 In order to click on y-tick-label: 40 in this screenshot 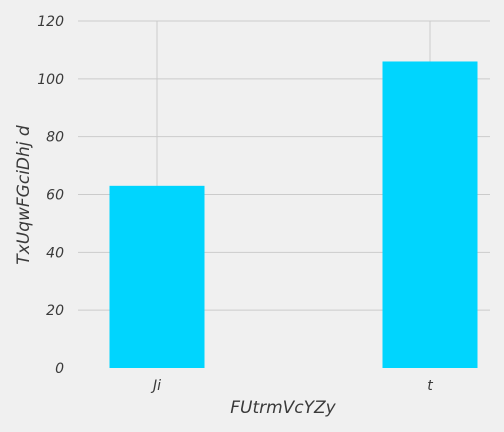, I will do `click(55, 253)`.